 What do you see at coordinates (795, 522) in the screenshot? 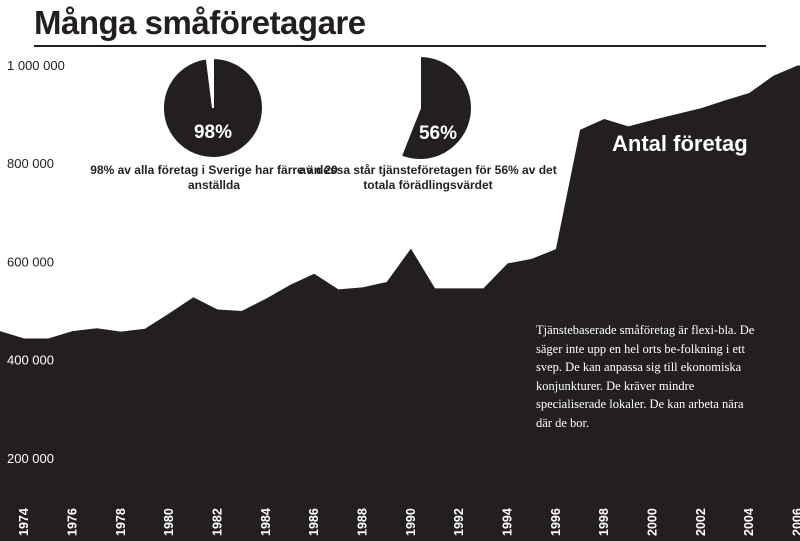
I see `x-tick-label: 2006` at bounding box center [795, 522].